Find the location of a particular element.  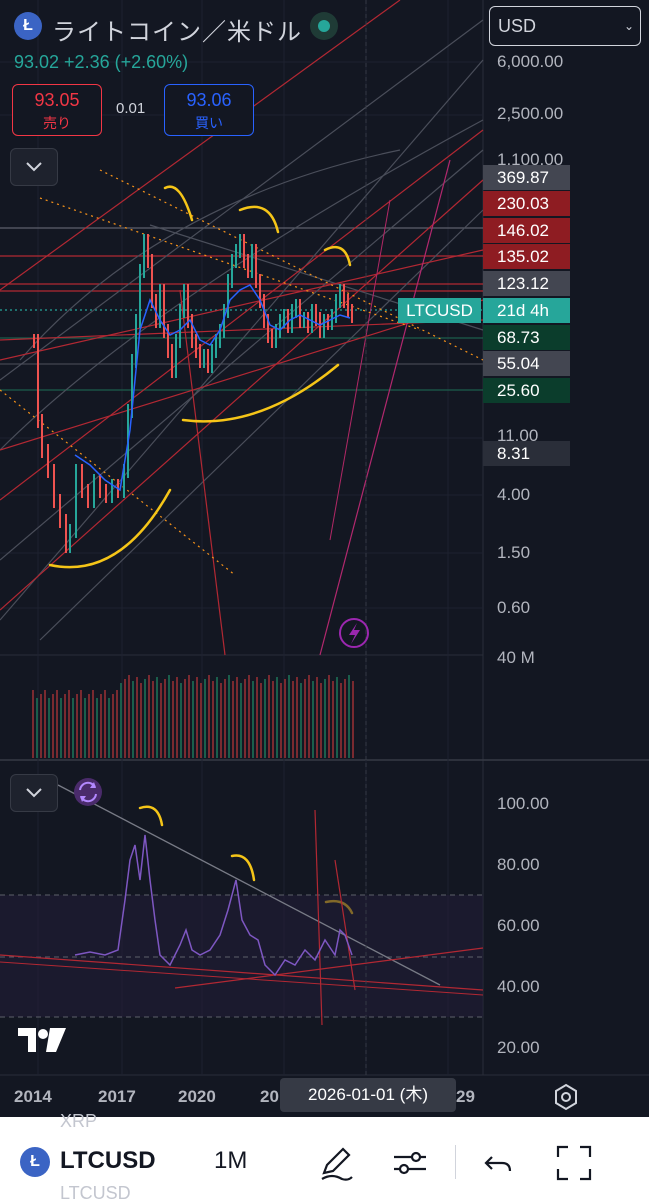

currency-select: USD ⌄ is located at coordinates (565, 26).